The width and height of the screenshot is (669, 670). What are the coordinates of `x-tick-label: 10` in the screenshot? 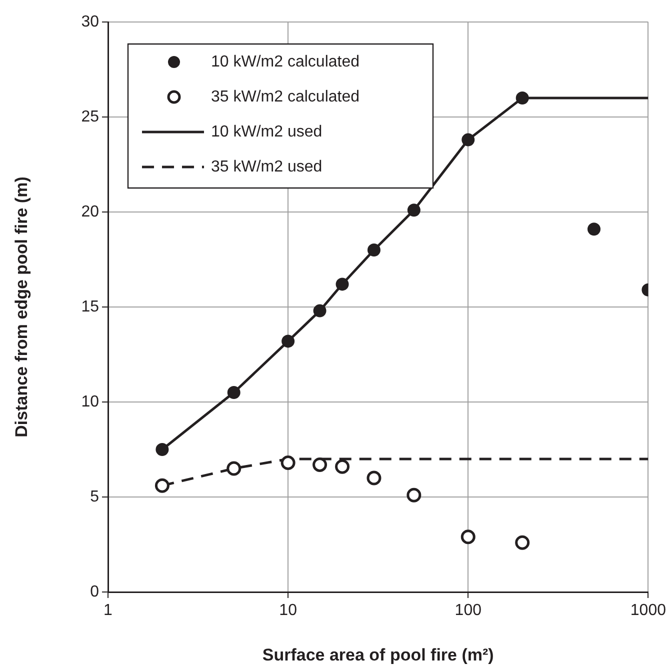 It's located at (288, 611).